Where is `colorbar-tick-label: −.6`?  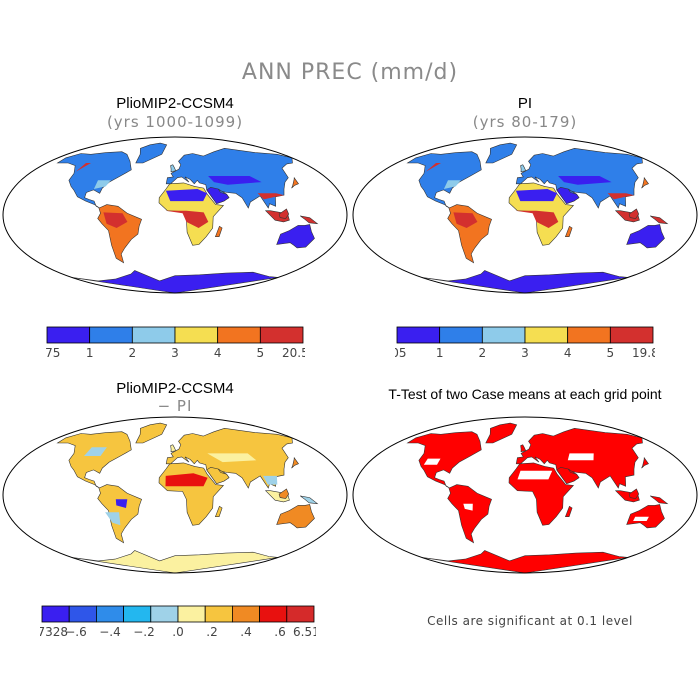 colorbar-tick-label: −.6 is located at coordinates (76, 632).